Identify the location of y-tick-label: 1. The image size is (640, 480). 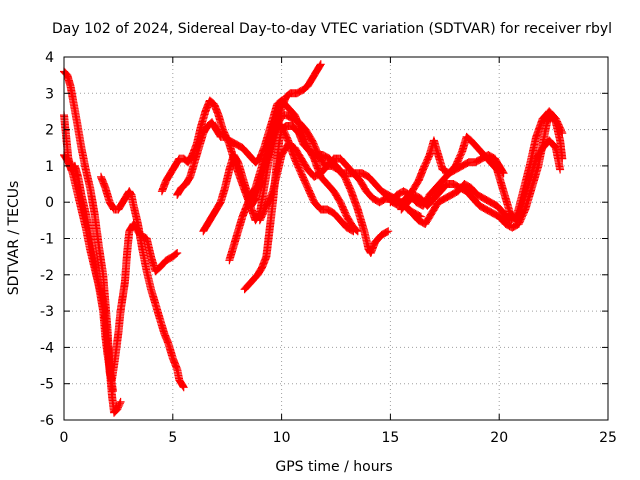
(49, 167).